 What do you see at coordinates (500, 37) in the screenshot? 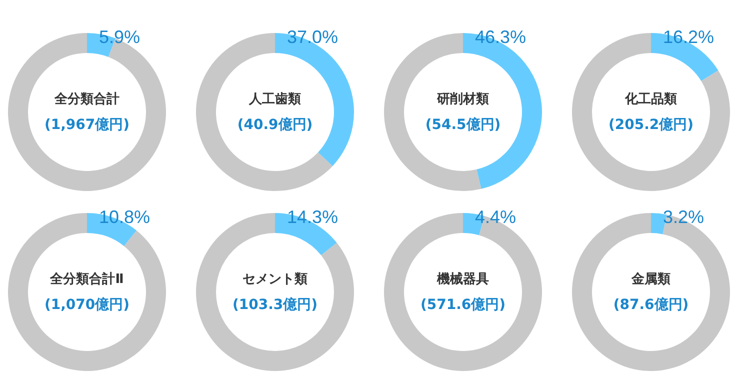
I see `data-label: 46.3%` at bounding box center [500, 37].